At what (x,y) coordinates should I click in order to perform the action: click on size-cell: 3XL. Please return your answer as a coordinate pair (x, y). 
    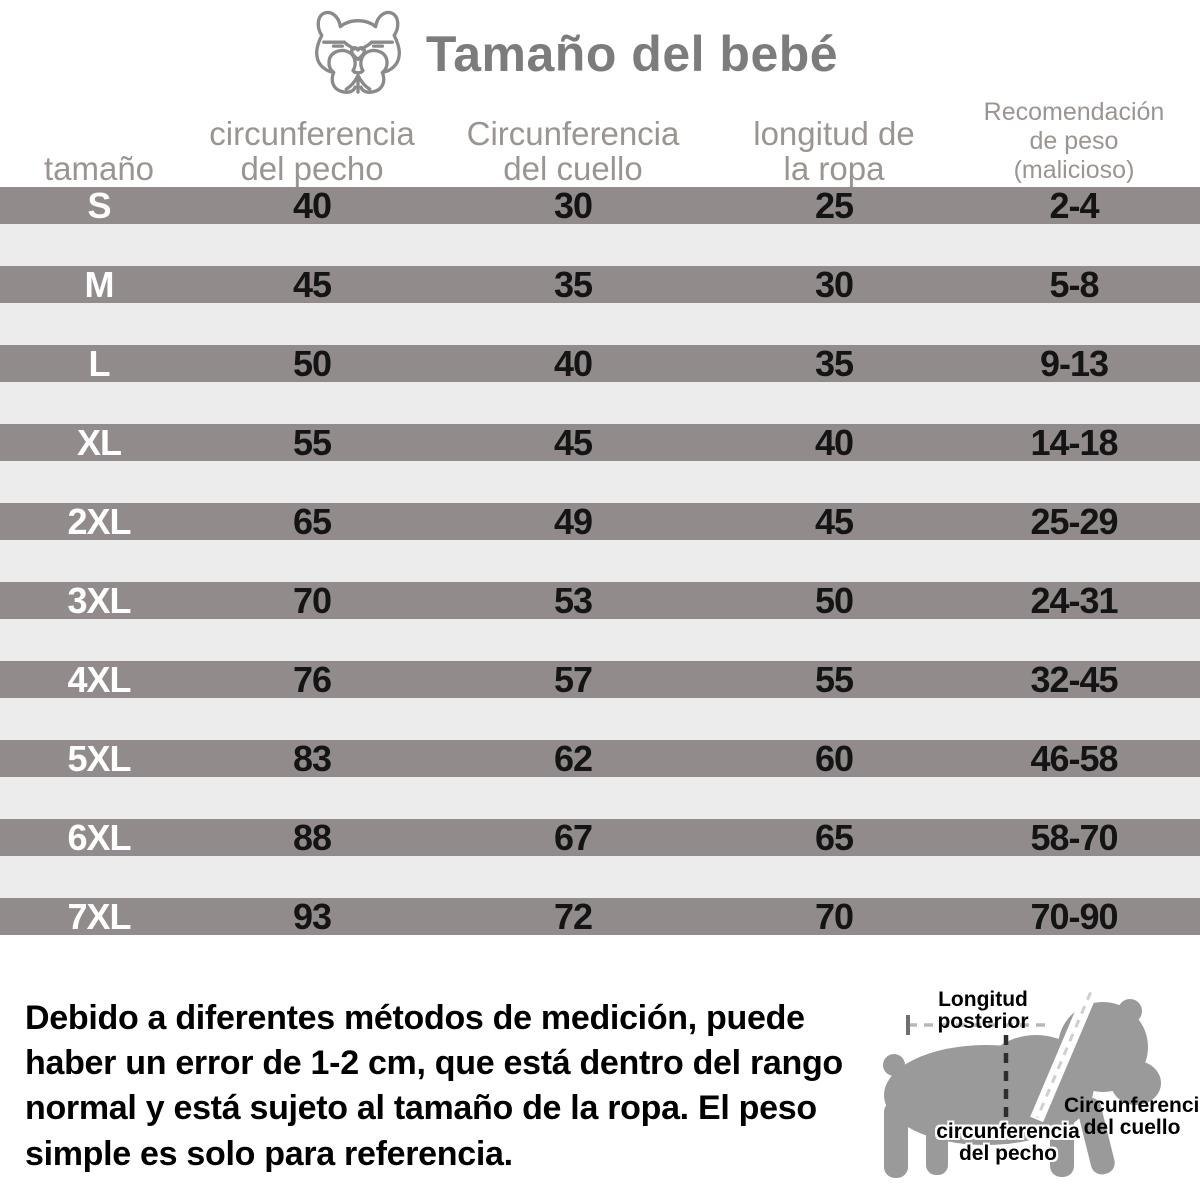
    Looking at the image, I should click on (99, 600).